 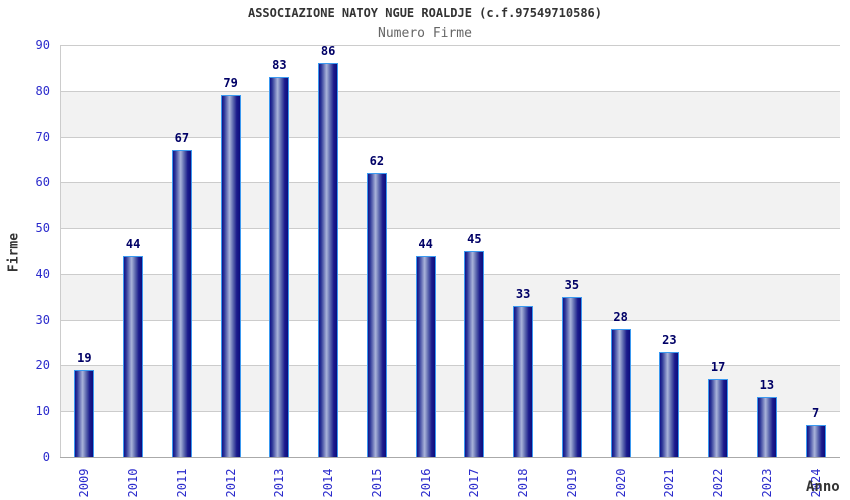 What do you see at coordinates (42, 319) in the screenshot?
I see `y-tick-label: 30` at bounding box center [42, 319].